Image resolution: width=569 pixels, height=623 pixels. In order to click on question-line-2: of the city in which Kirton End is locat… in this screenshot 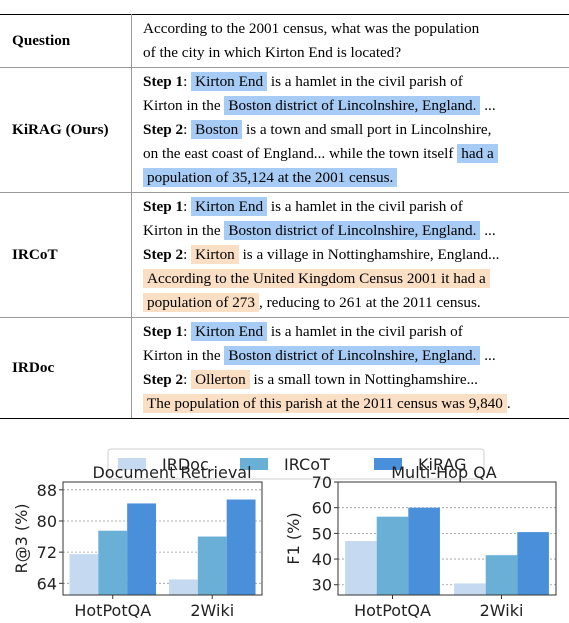, I will do `click(272, 52)`.